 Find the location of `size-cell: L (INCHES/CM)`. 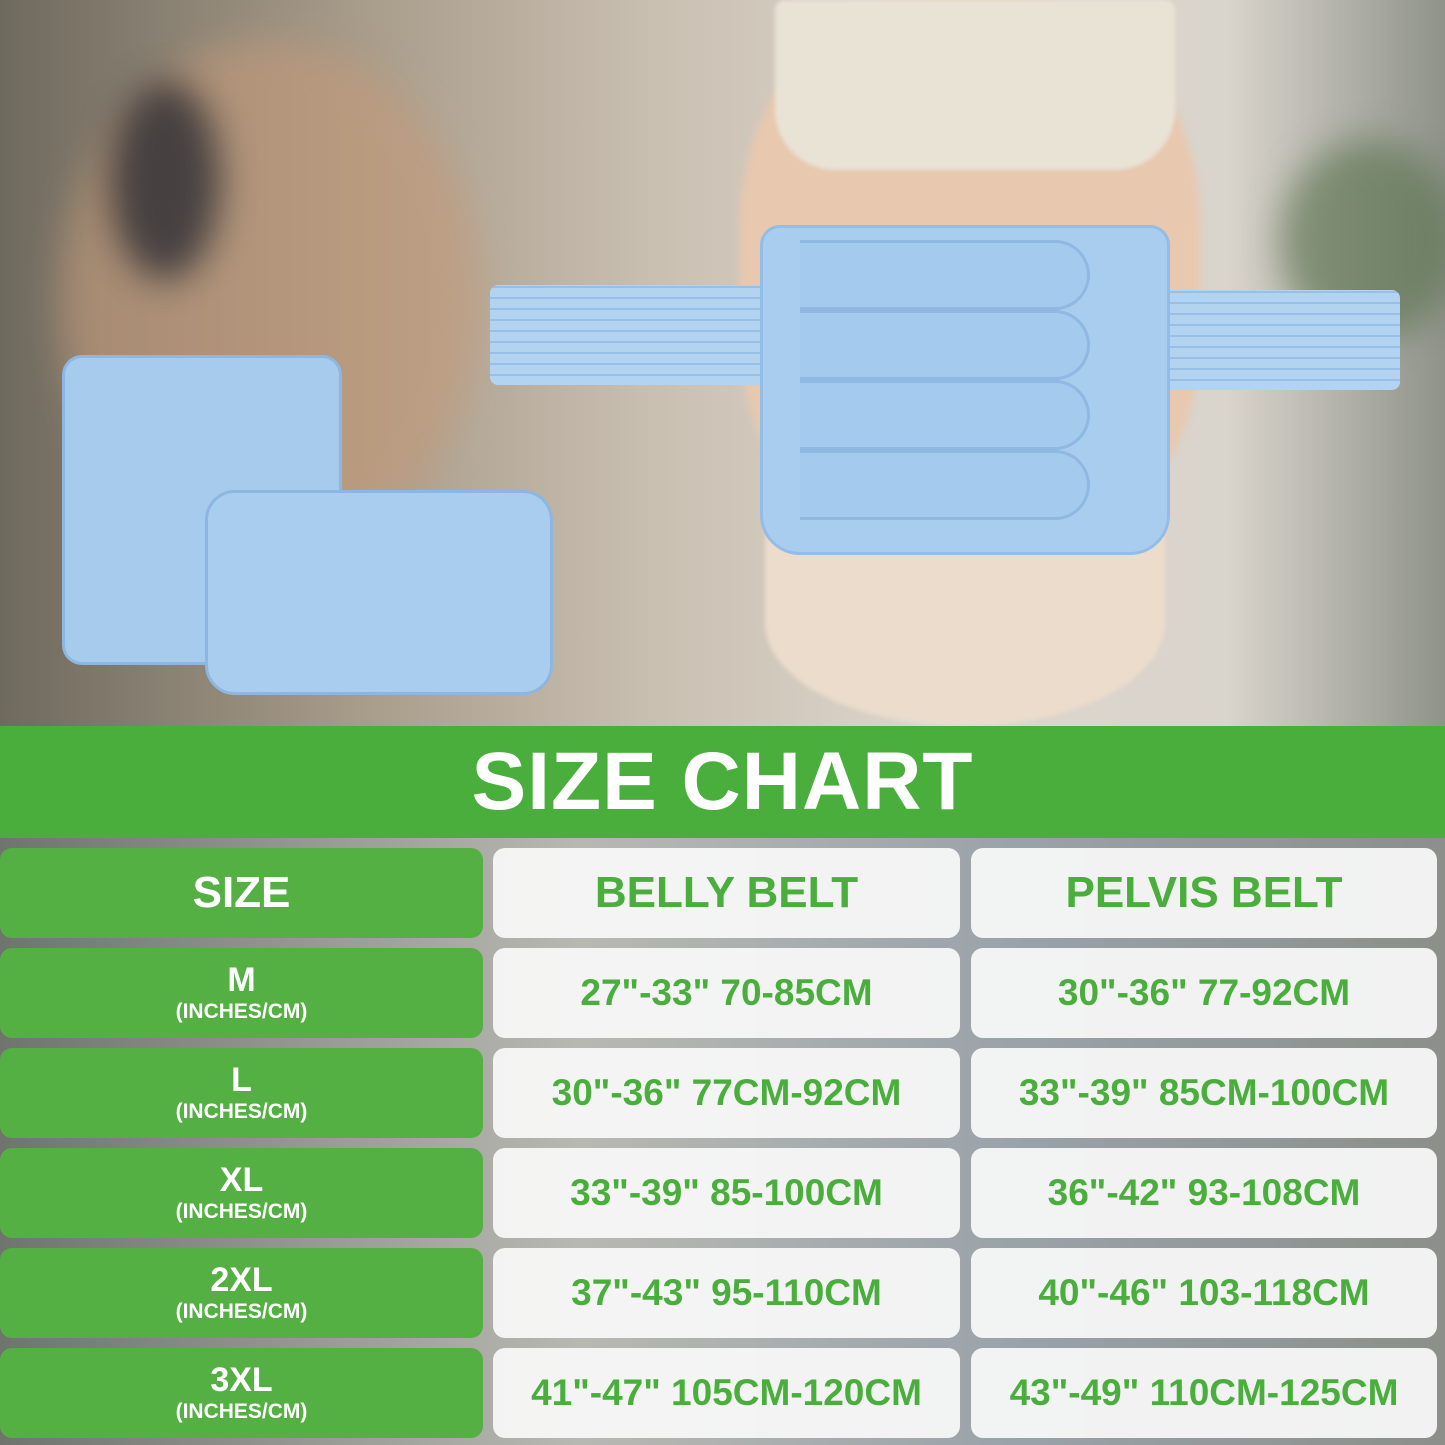

size-cell: L (INCHES/CM) is located at coordinates (241, 1093).